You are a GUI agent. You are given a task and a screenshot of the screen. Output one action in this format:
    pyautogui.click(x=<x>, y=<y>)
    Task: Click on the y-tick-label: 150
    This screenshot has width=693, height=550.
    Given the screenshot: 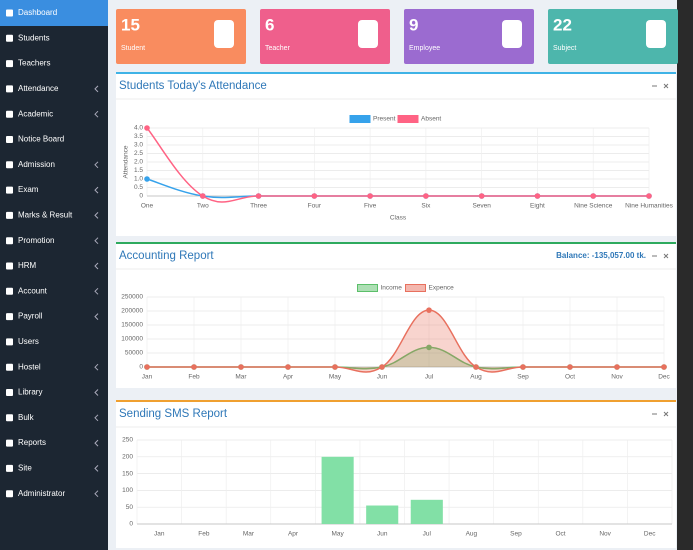 What is the action you would take?
    pyautogui.click(x=127, y=473)
    